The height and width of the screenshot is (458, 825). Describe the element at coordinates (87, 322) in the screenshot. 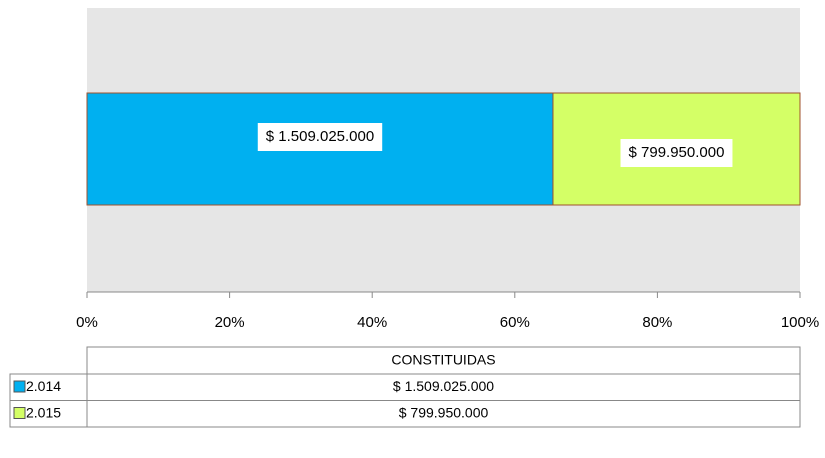

I see `x-tick-label: 0%` at that location.